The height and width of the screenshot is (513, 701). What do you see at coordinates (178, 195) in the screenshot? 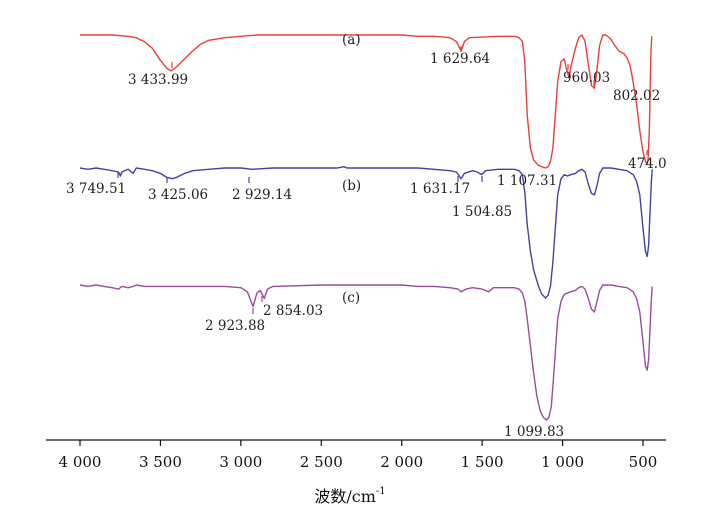
I see `peak-label: 3 425.06` at bounding box center [178, 195].